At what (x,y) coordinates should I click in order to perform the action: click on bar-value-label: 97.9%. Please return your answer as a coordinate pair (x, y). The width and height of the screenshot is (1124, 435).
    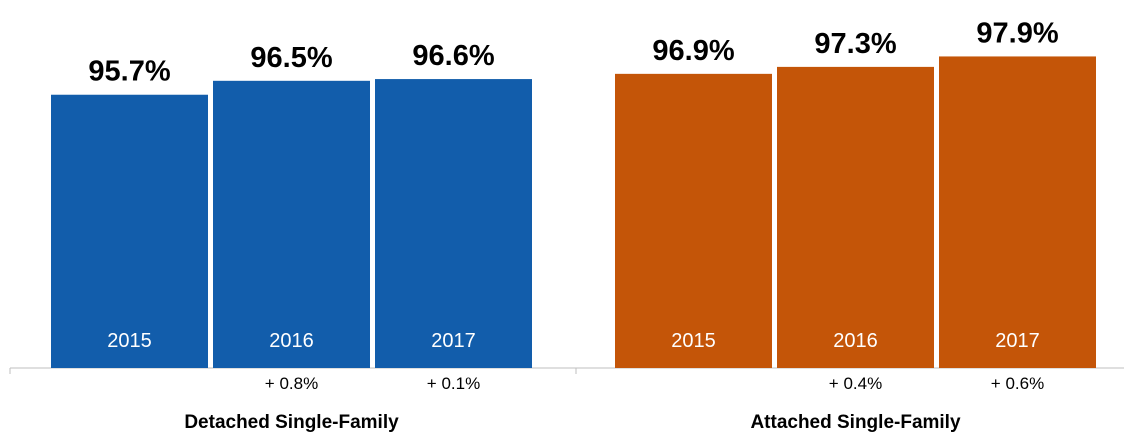
    Looking at the image, I should click on (1017, 33).